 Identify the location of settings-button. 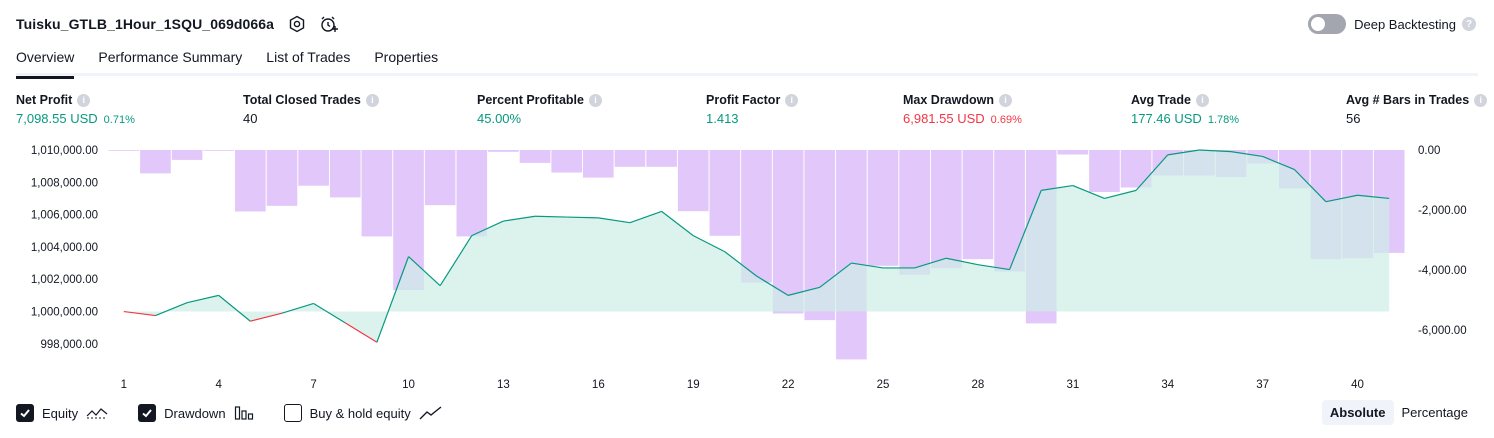
(297, 24).